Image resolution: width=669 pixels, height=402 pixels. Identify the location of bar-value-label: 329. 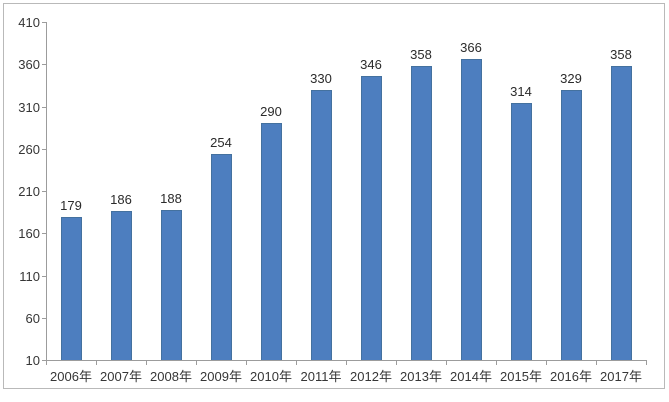
(571, 78).